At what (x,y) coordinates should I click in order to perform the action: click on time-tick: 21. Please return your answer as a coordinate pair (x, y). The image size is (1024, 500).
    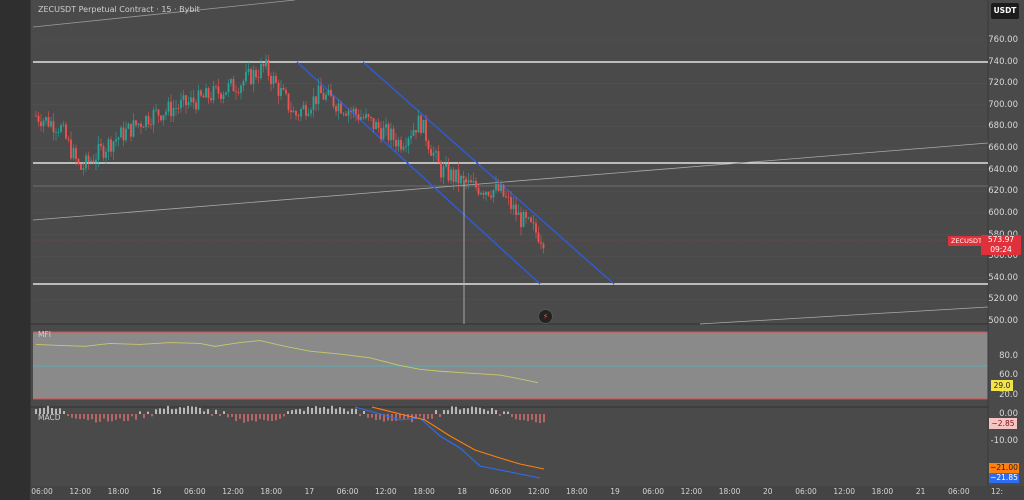
    Looking at the image, I should click on (920, 491).